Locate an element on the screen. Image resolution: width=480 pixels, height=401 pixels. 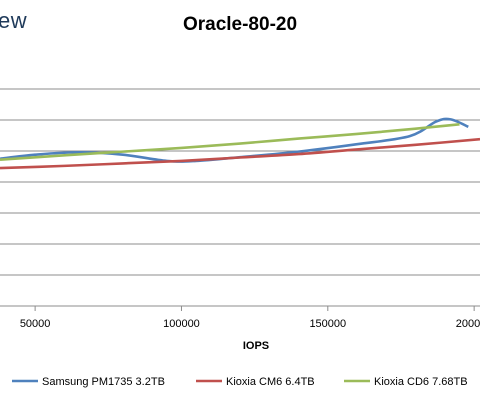
x-tick-label: 100000 is located at coordinates (181, 324).